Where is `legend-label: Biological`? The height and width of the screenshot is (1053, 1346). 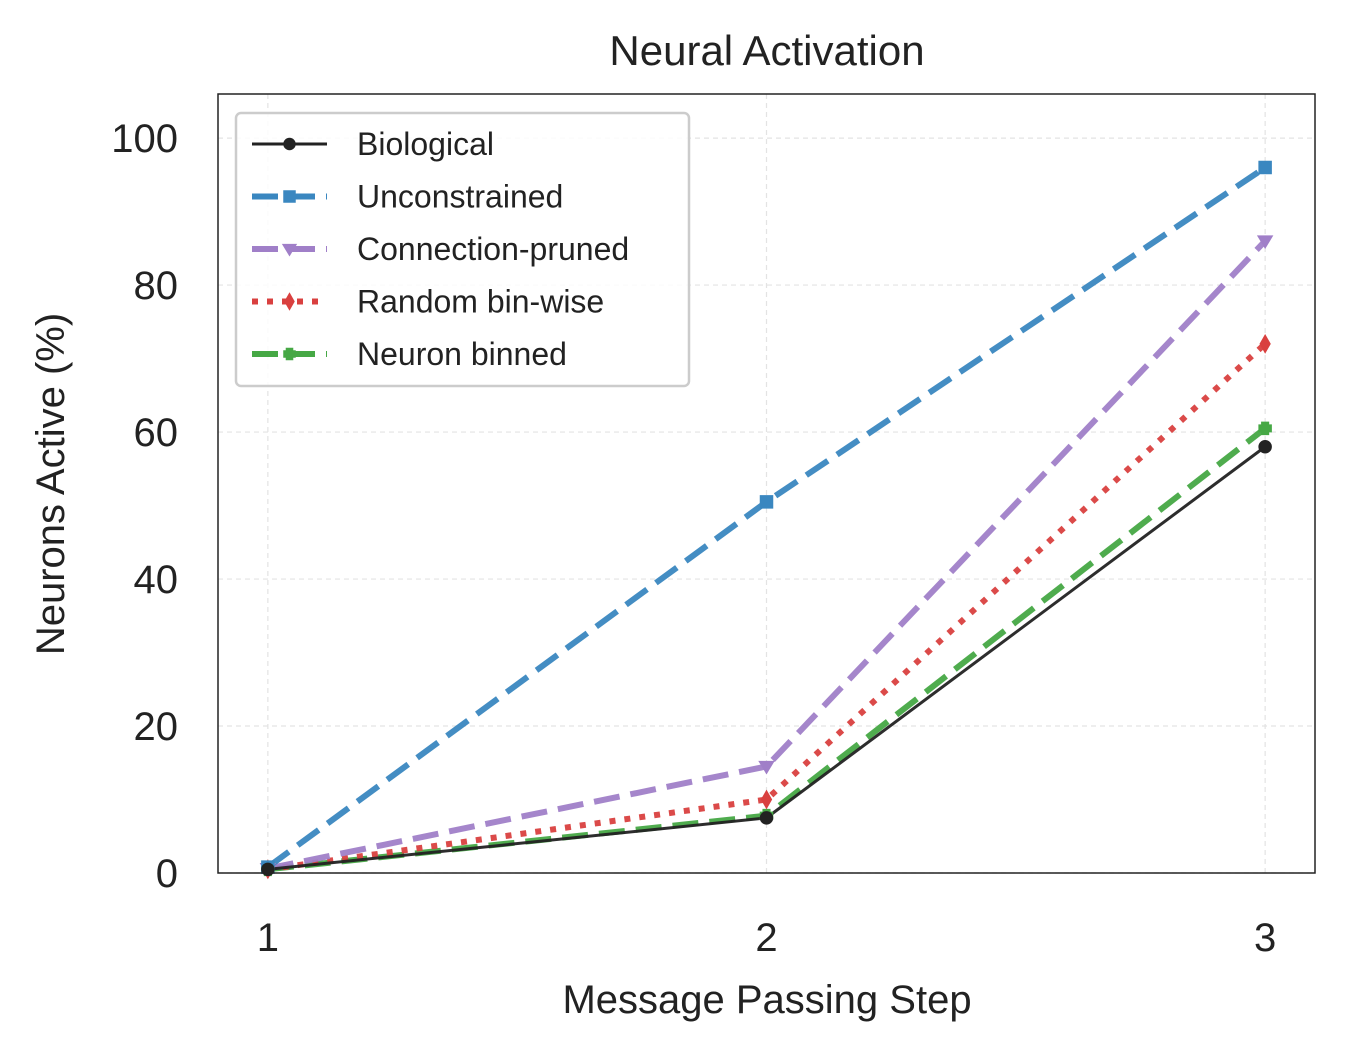 legend-label: Biological is located at coordinates (425, 144).